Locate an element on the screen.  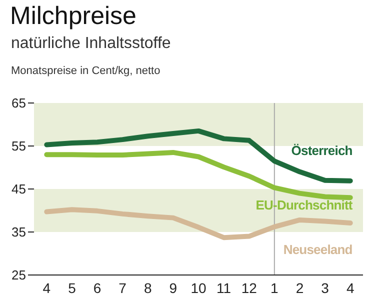
y-tick-label: 45 is located at coordinates (19, 189).